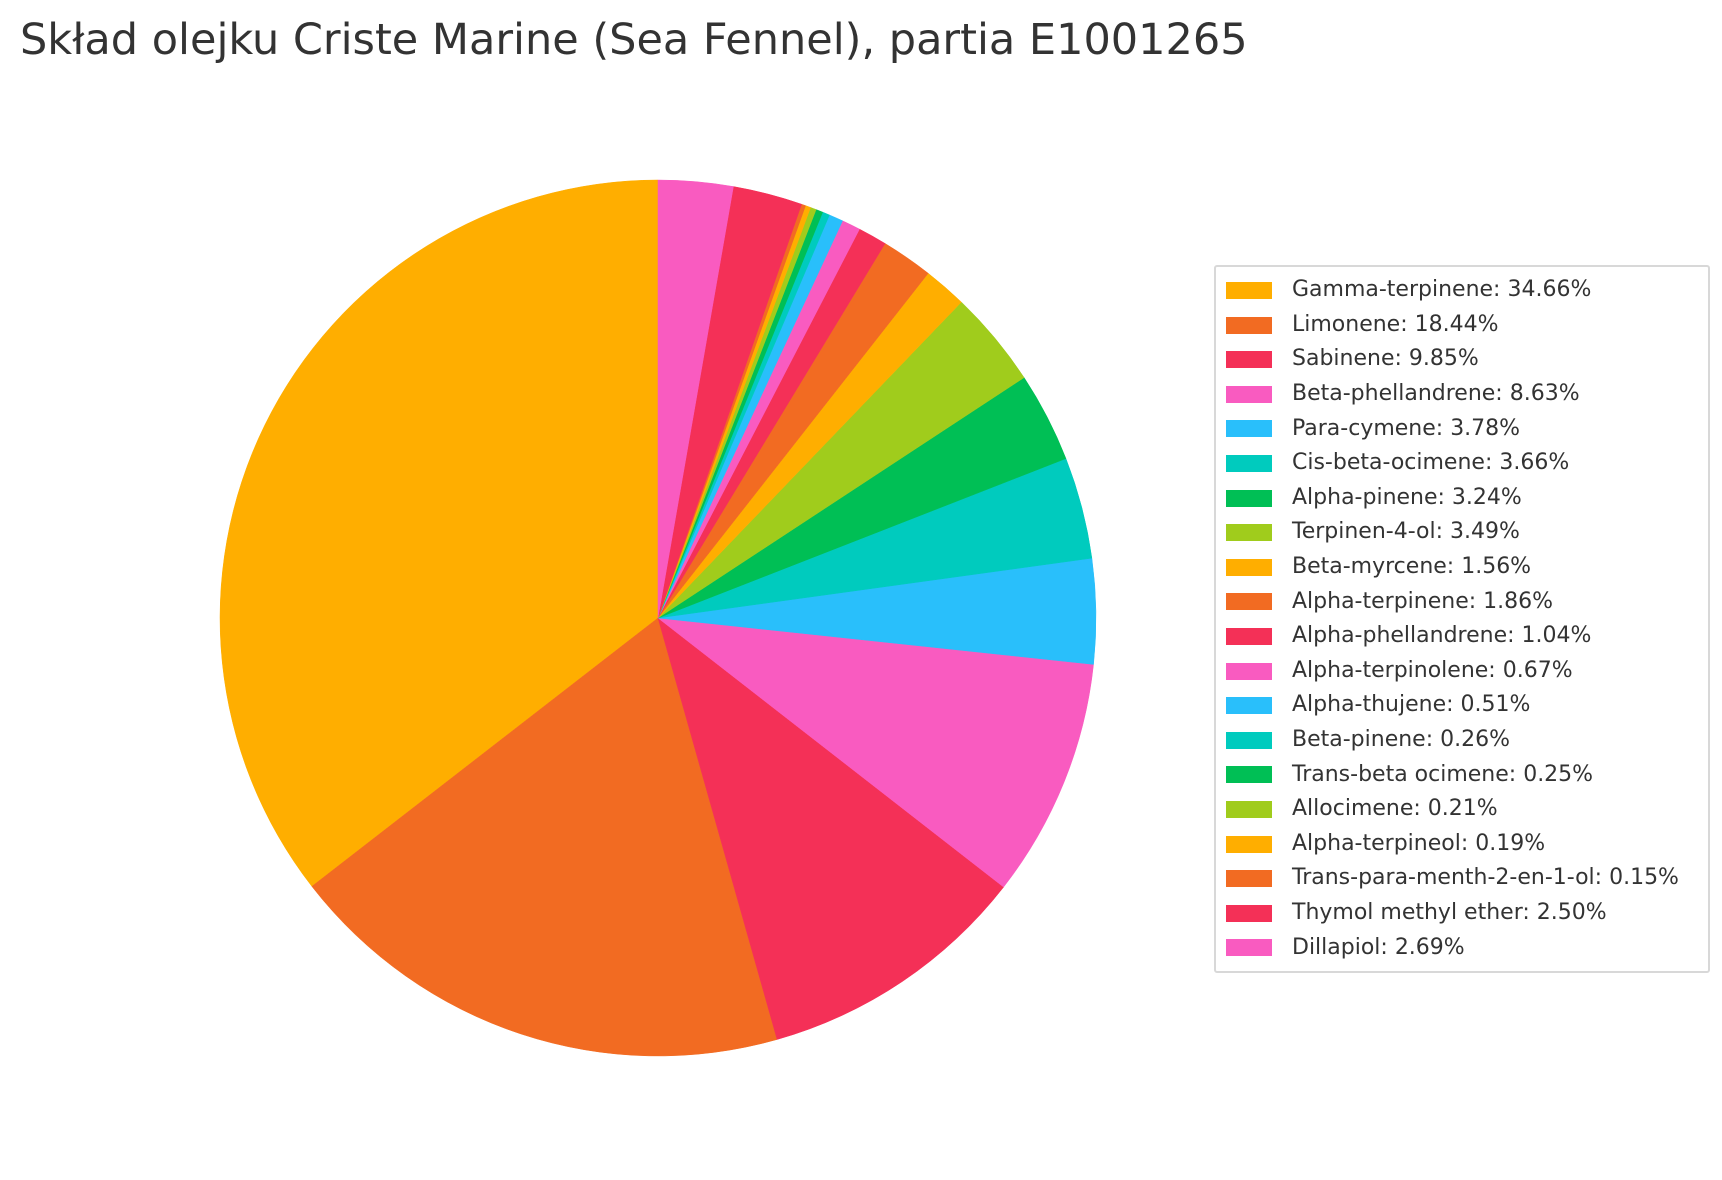 This screenshot has width=1722, height=1180. What do you see at coordinates (1485, 878) in the screenshot?
I see `legend-label: Trans-para-menth-2-en-1-ol: 0.15%` at bounding box center [1485, 878].